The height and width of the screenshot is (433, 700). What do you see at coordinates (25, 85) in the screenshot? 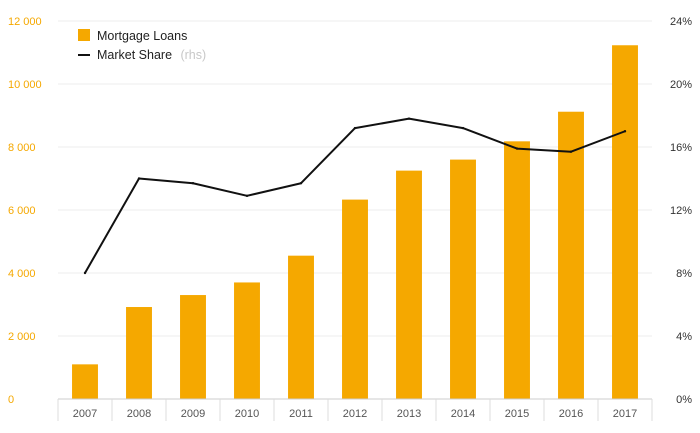
I see `ytick-left-label: 10 000` at bounding box center [25, 85].